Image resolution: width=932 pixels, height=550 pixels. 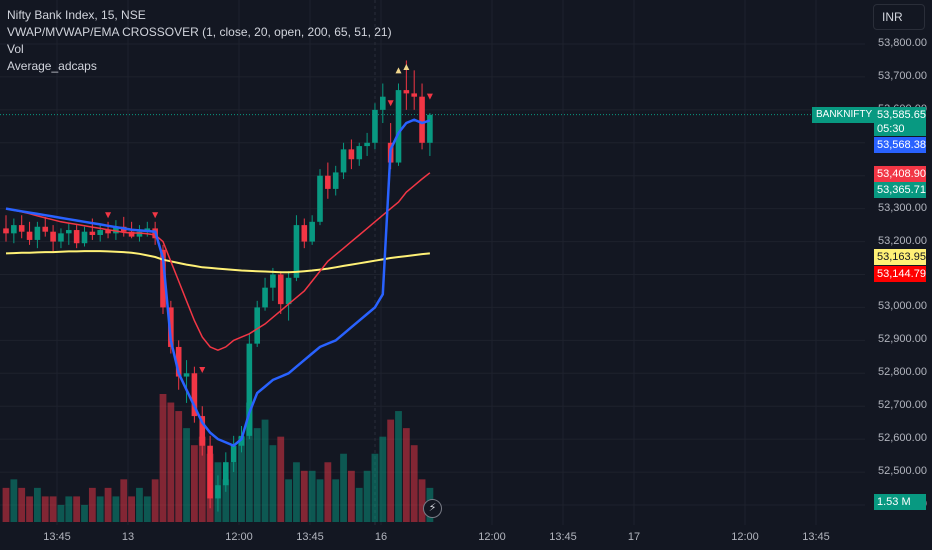 I want to click on ema-yellow-line, so click(x=217, y=262).